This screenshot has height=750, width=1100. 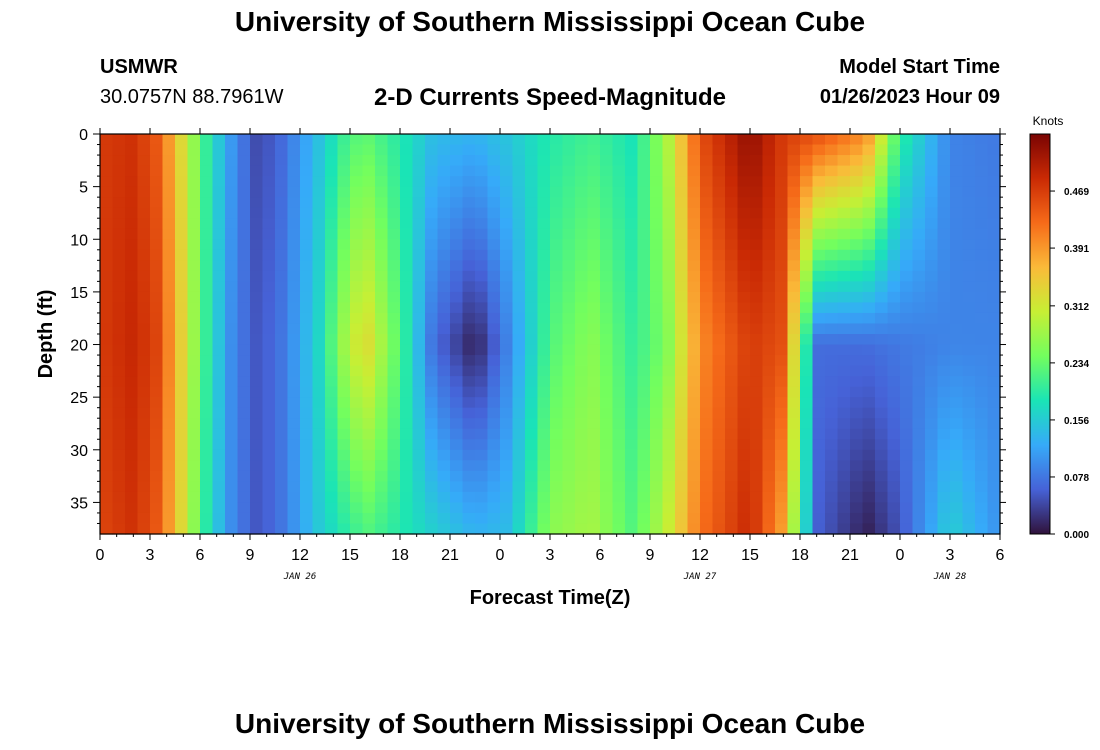 I want to click on x-tick-label: 0, so click(x=100, y=555).